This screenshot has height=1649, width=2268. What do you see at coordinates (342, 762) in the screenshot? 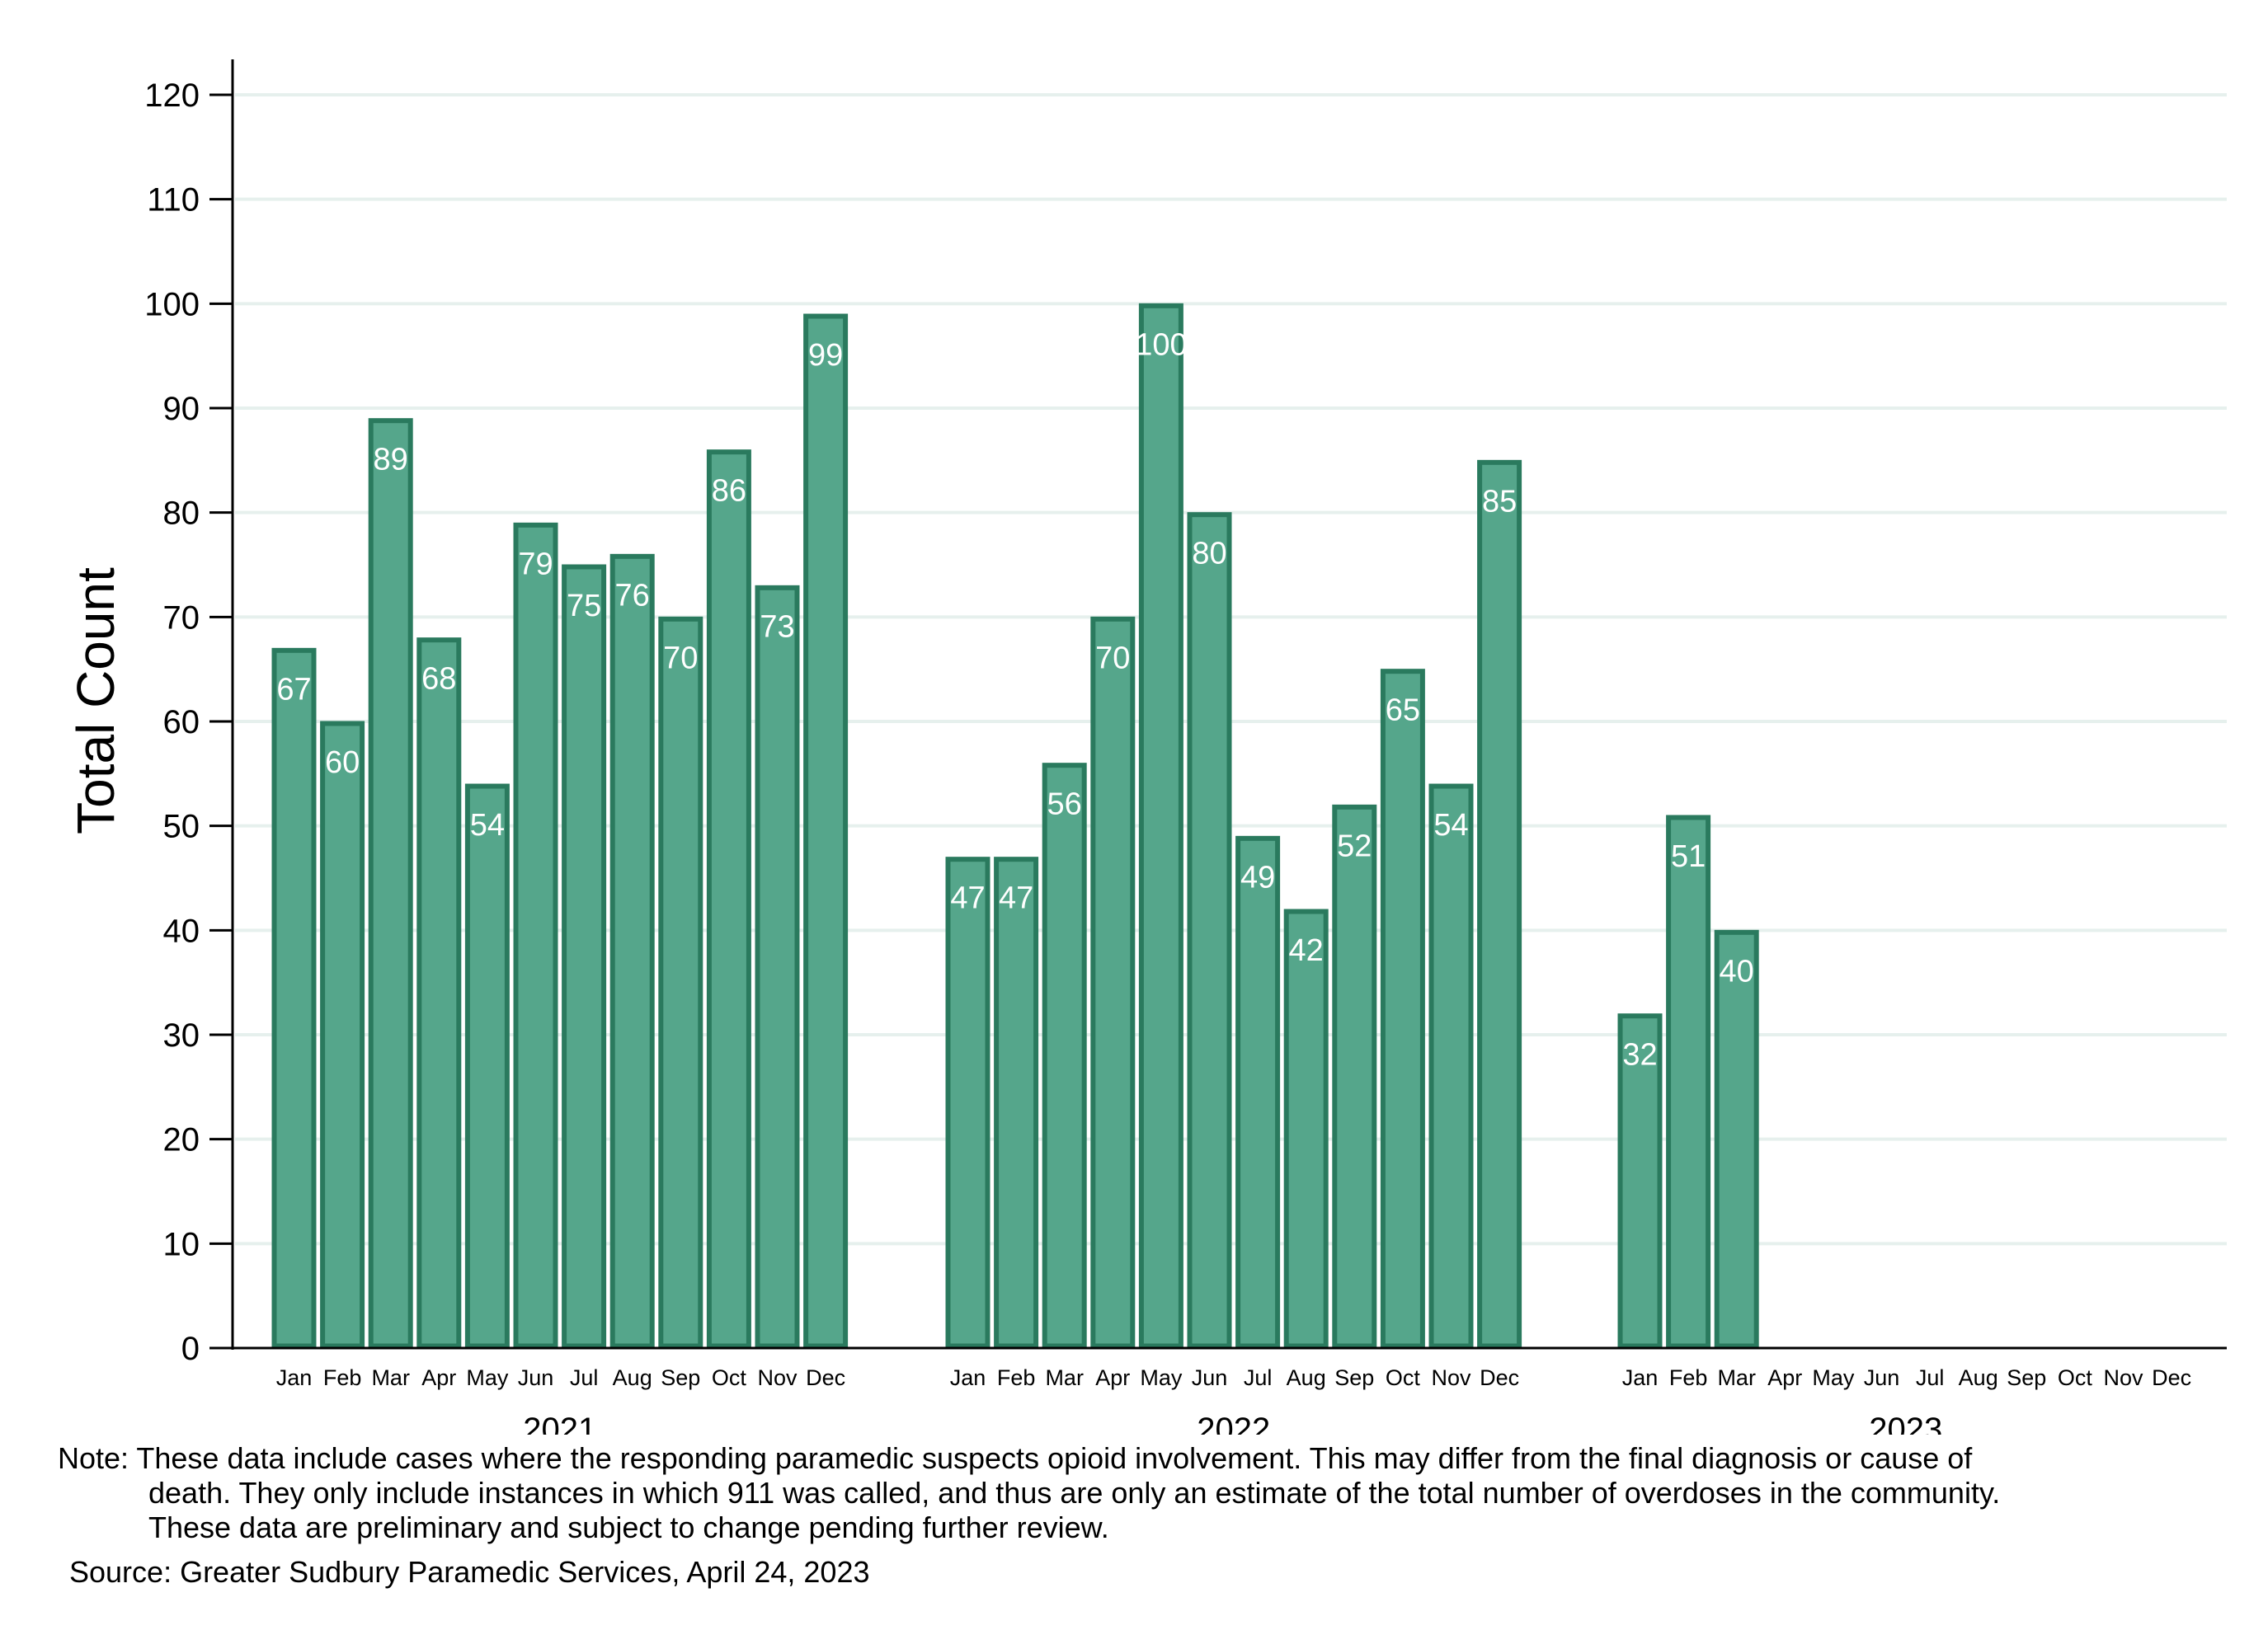
I see `data-label: 60` at bounding box center [342, 762].